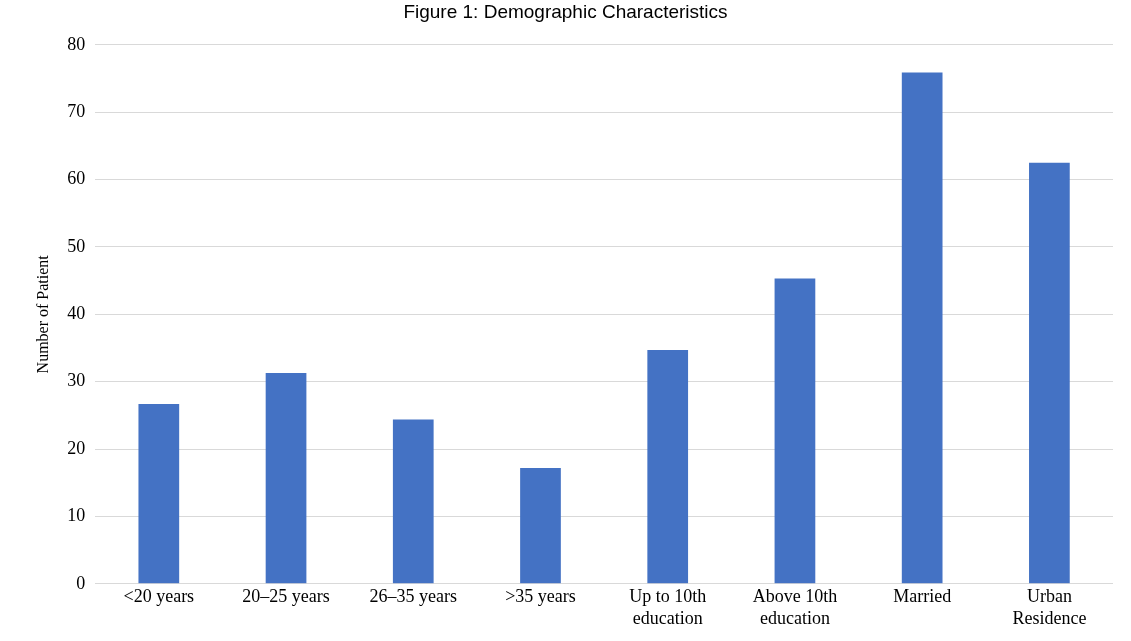 The image size is (1131, 641). I want to click on y-tick-label: 30, so click(76, 380).